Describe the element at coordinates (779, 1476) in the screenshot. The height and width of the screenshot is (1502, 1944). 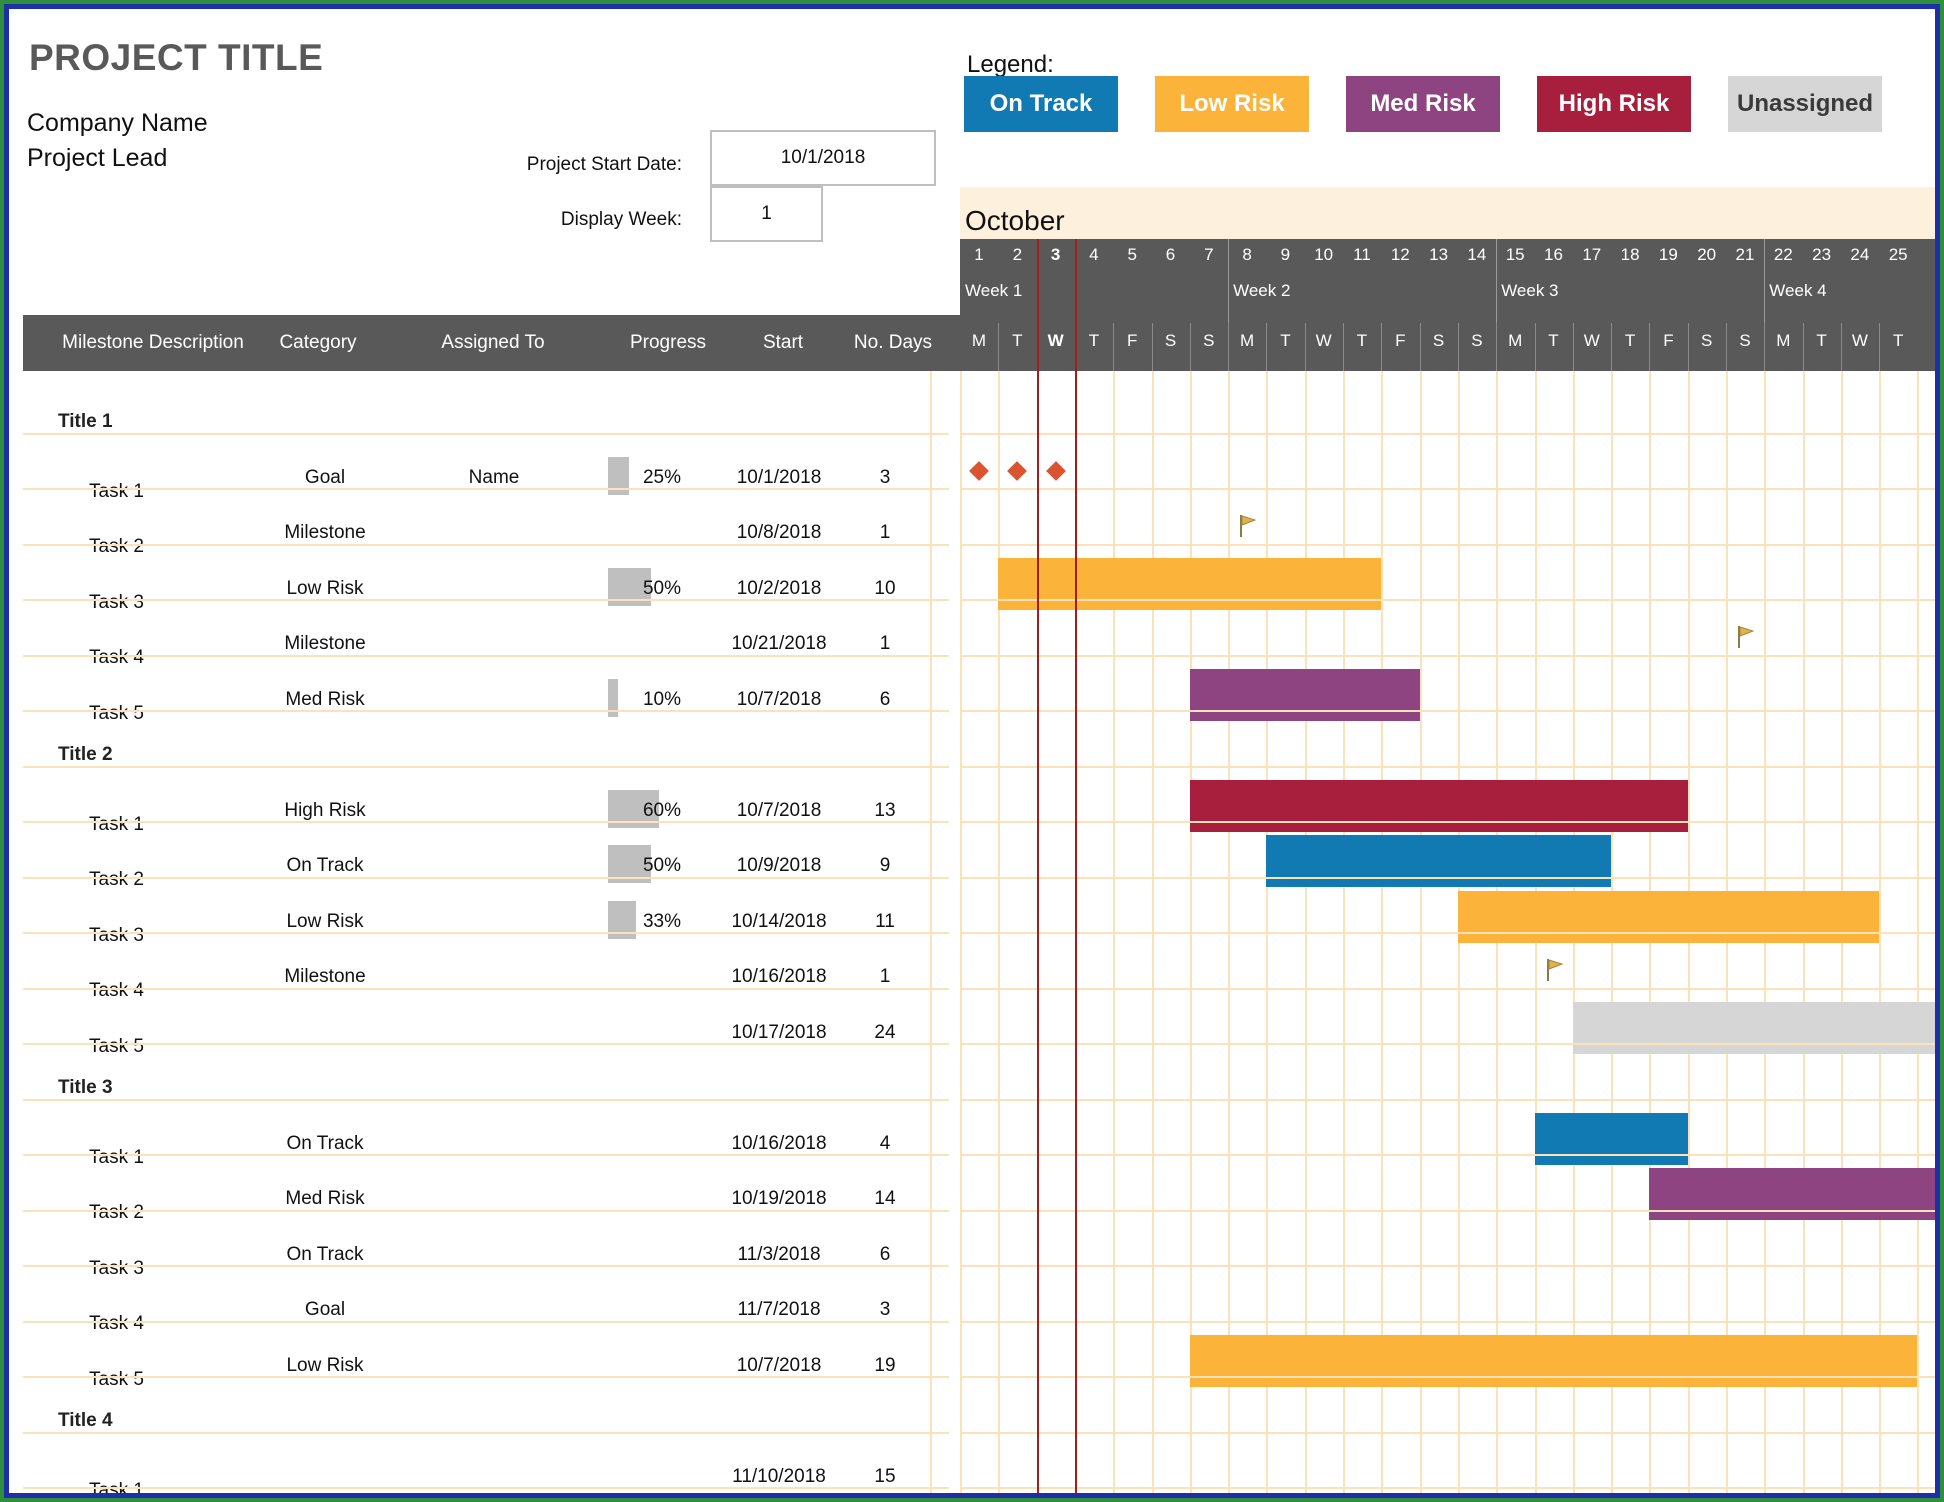
I see `task-start: 11/10/2018` at that location.